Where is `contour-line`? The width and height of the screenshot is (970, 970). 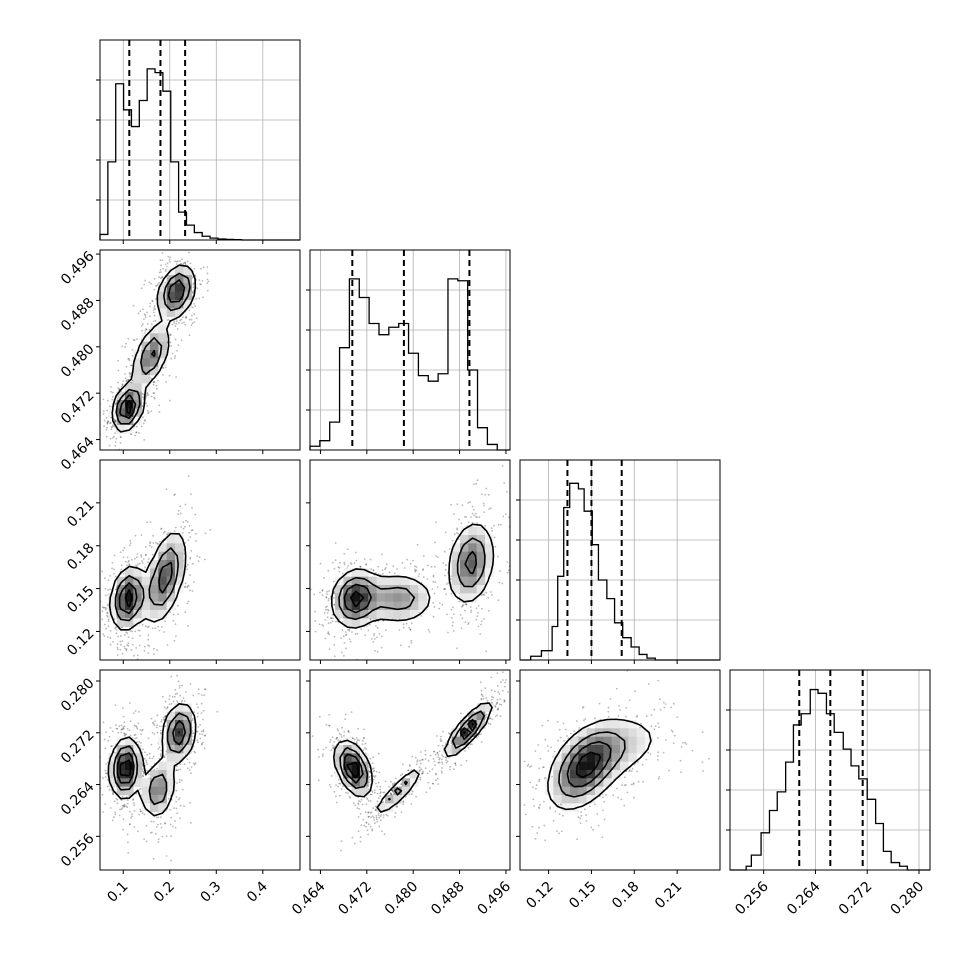 contour-line is located at coordinates (152, 759).